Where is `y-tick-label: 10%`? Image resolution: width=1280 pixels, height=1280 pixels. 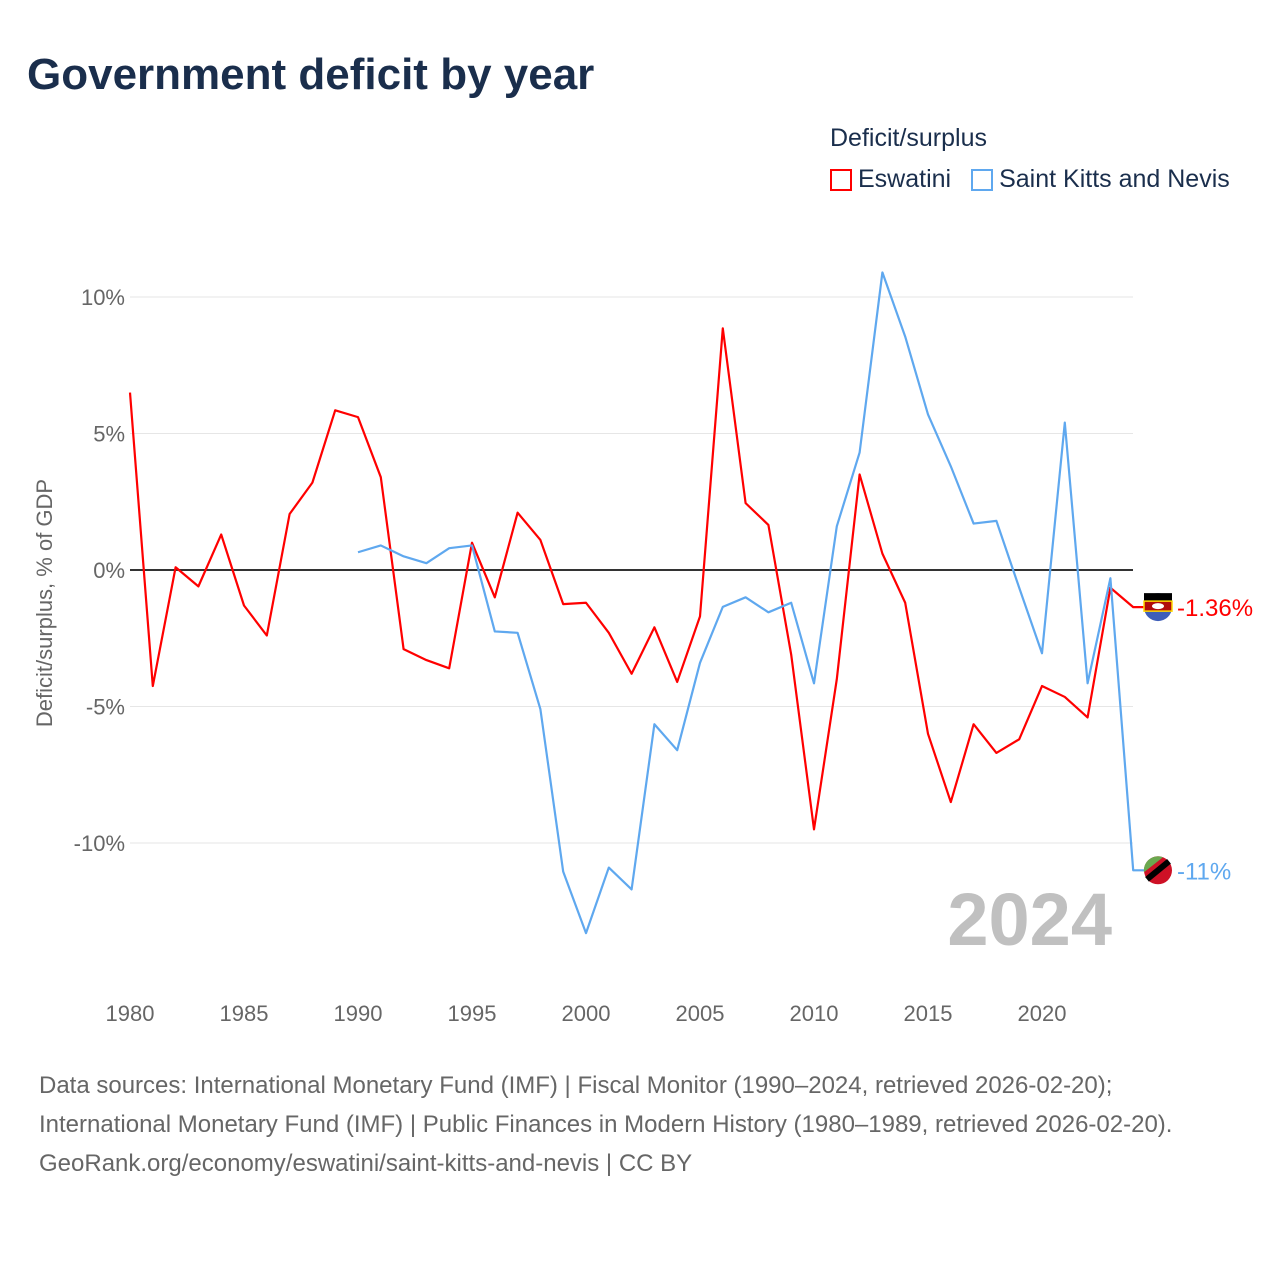
y-tick-label: 10% is located at coordinates (103, 297).